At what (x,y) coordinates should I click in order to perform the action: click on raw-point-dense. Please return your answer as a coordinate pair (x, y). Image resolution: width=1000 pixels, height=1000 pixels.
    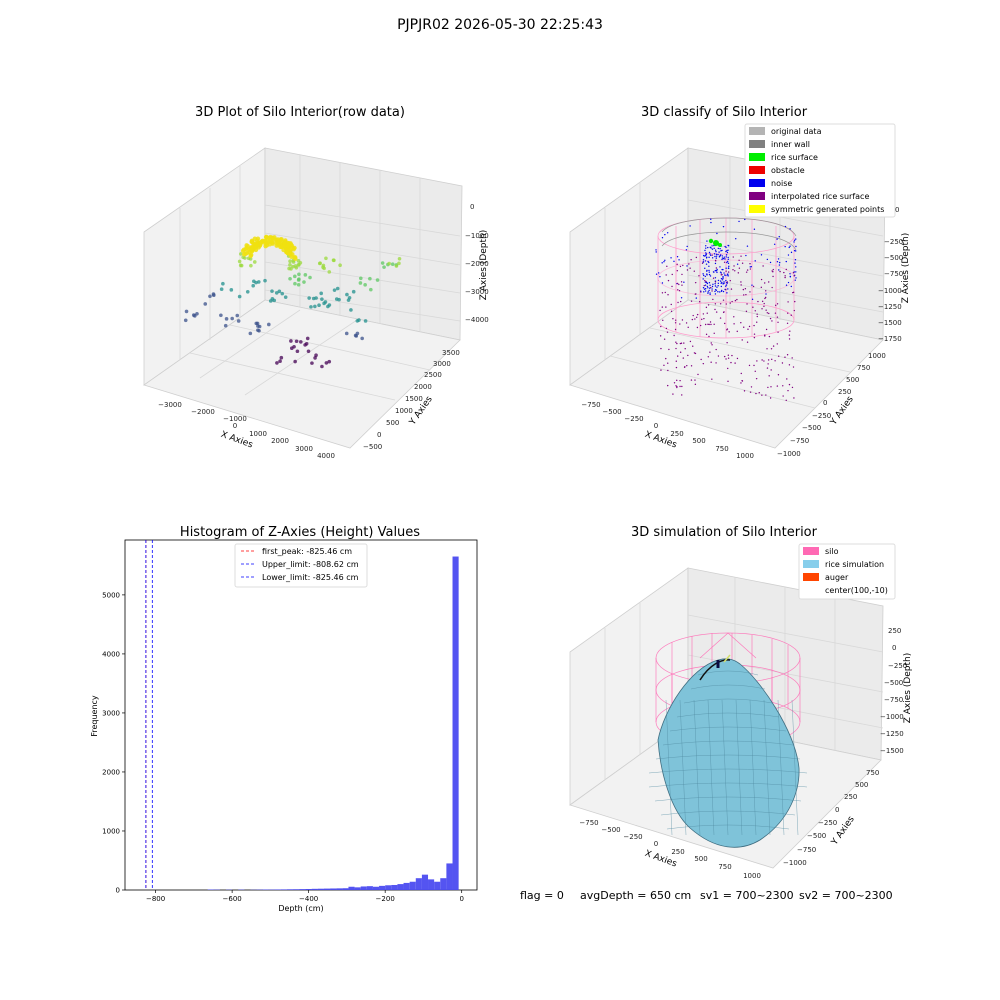
    Looking at the image, I should click on (257, 240).